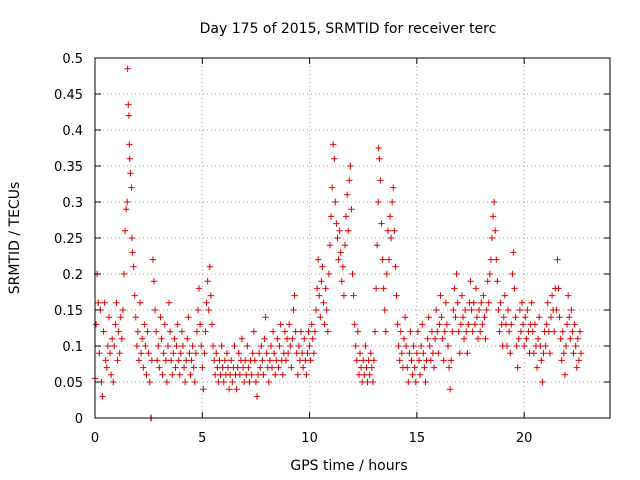 The height and width of the screenshot is (480, 640). I want to click on y-tick-label: 0.25, so click(68, 239).